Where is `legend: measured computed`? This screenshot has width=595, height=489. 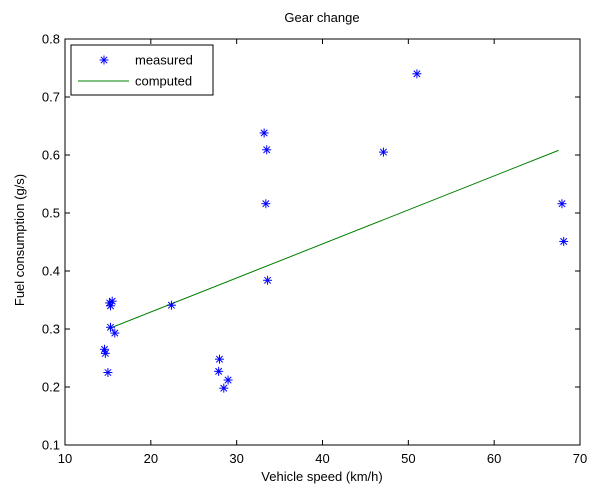 legend: measured computed is located at coordinates (142, 70).